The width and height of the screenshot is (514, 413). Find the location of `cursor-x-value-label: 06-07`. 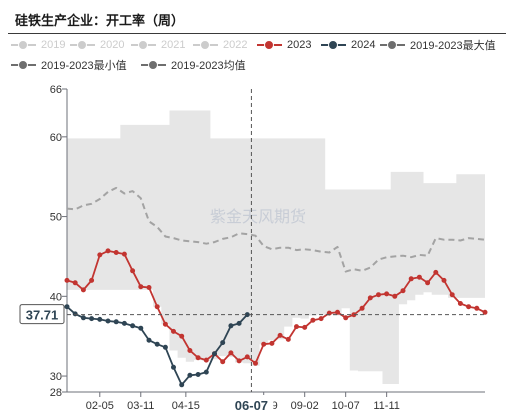

cursor-x-value-label: 06-07 is located at coordinates (251, 405).